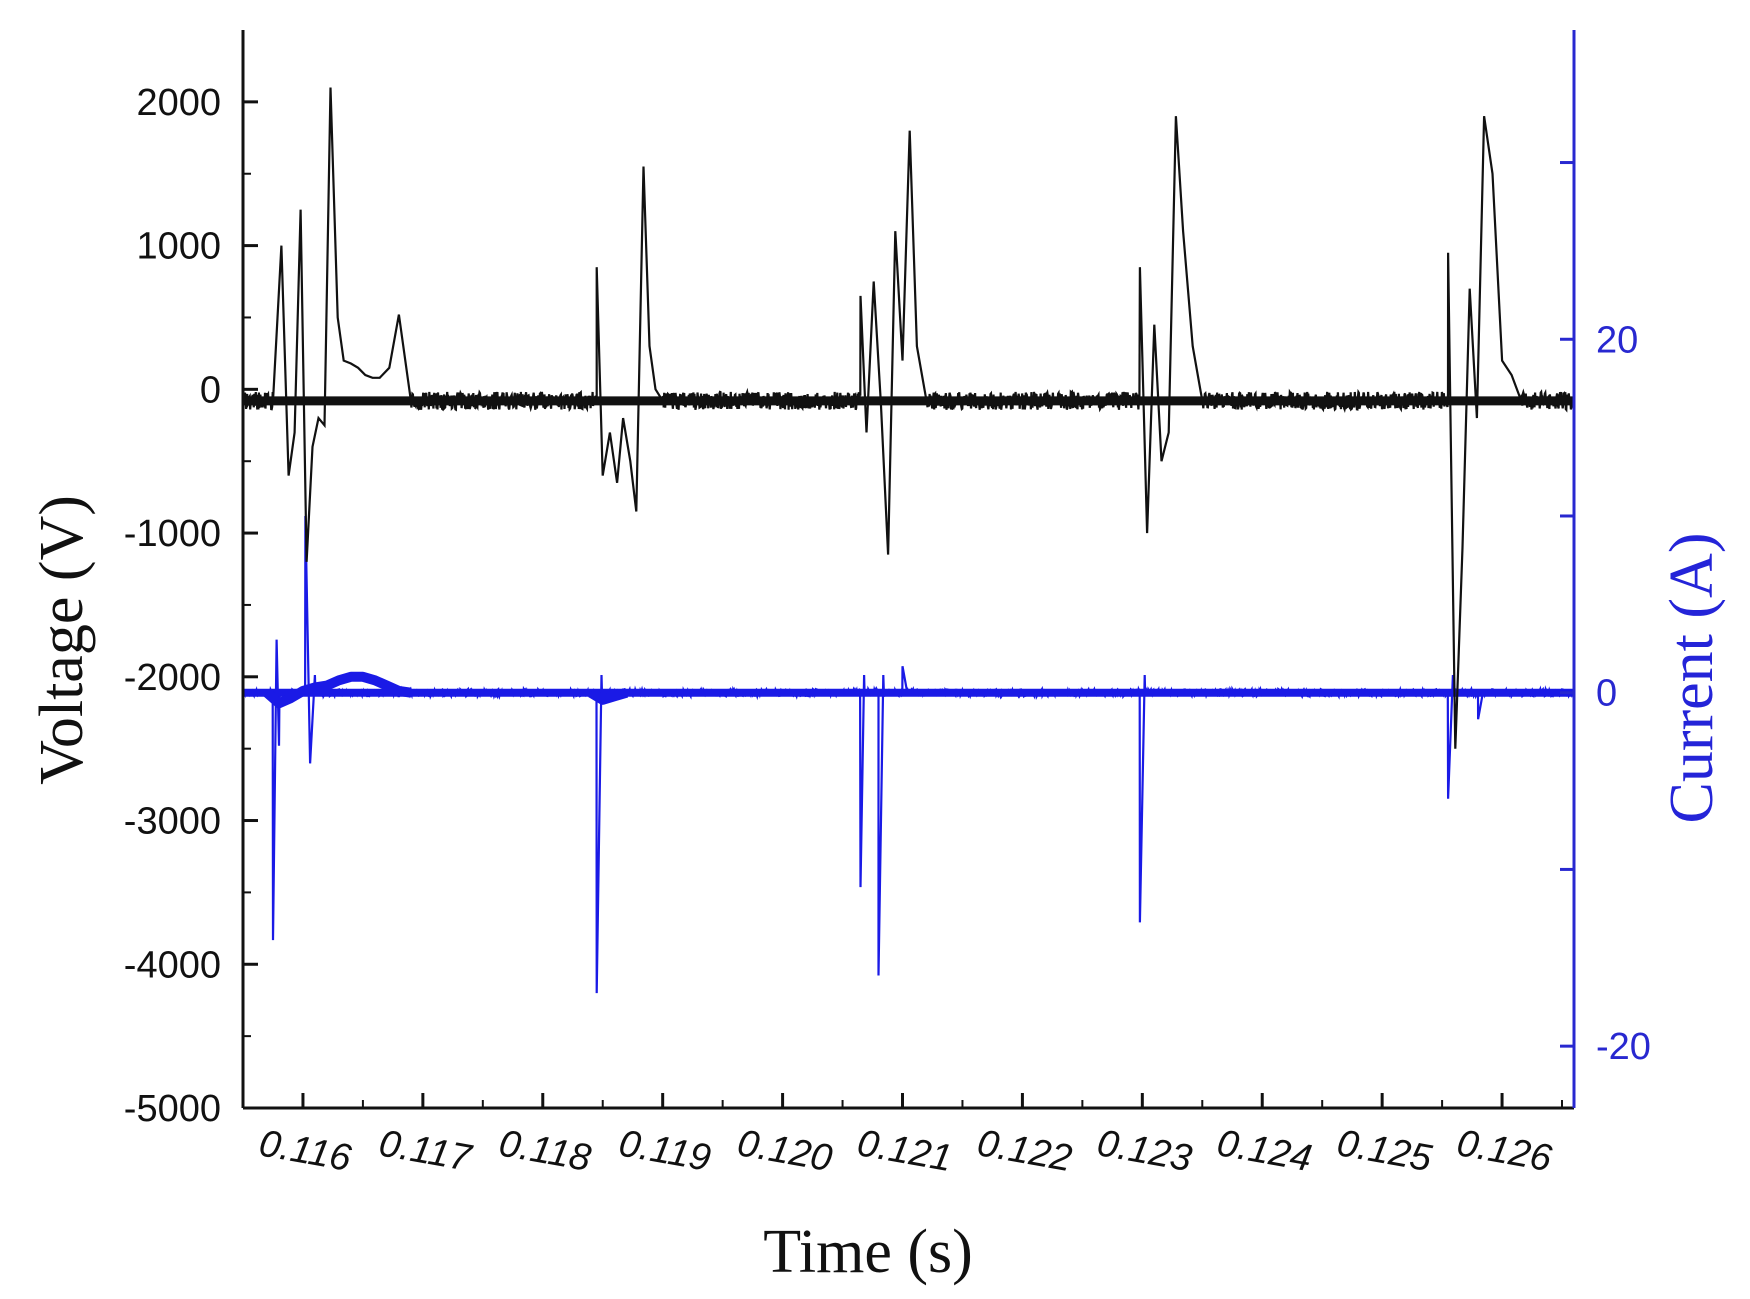 The image size is (1750, 1299). Describe the element at coordinates (1617, 340) in the screenshot. I see `y-right-tick-label: 20` at that location.